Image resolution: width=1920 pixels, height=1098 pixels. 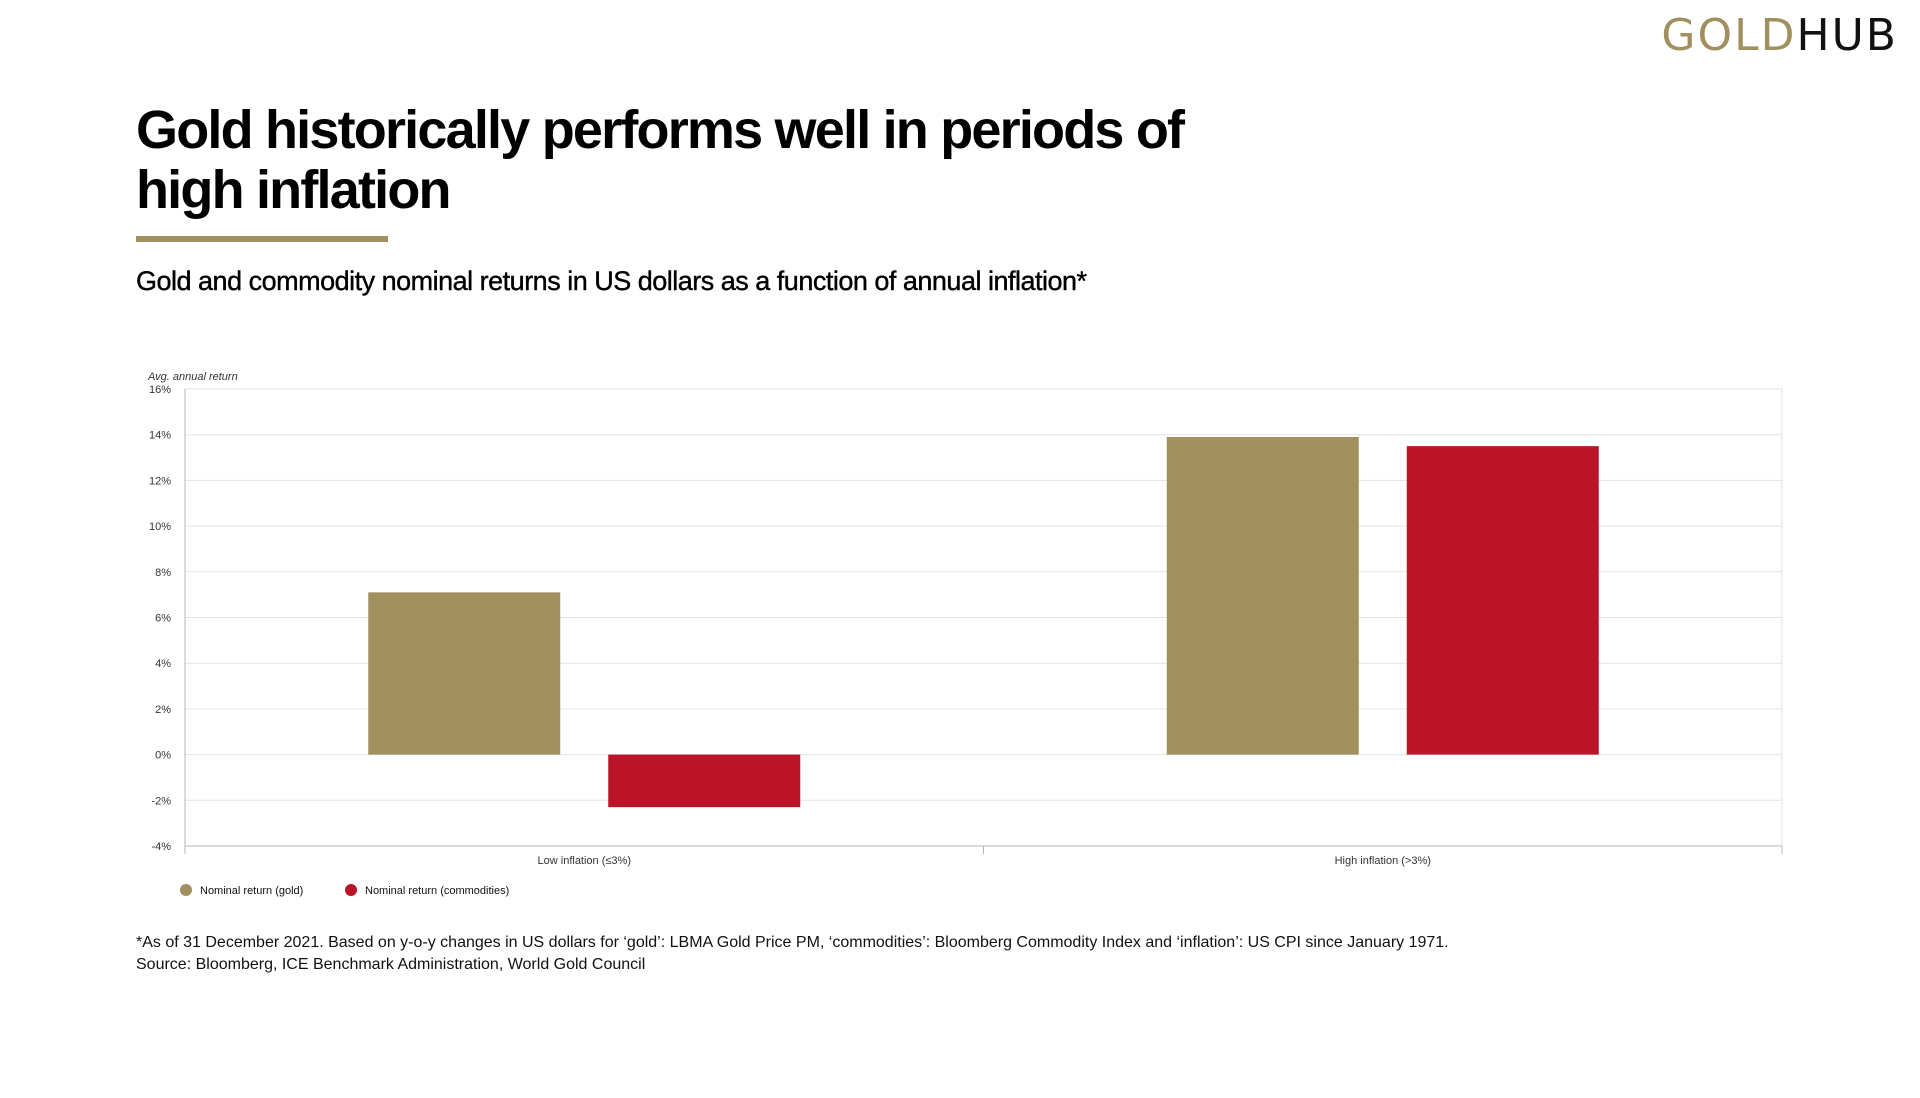 I want to click on y-axis-title: Avg. annual return, so click(x=192, y=377).